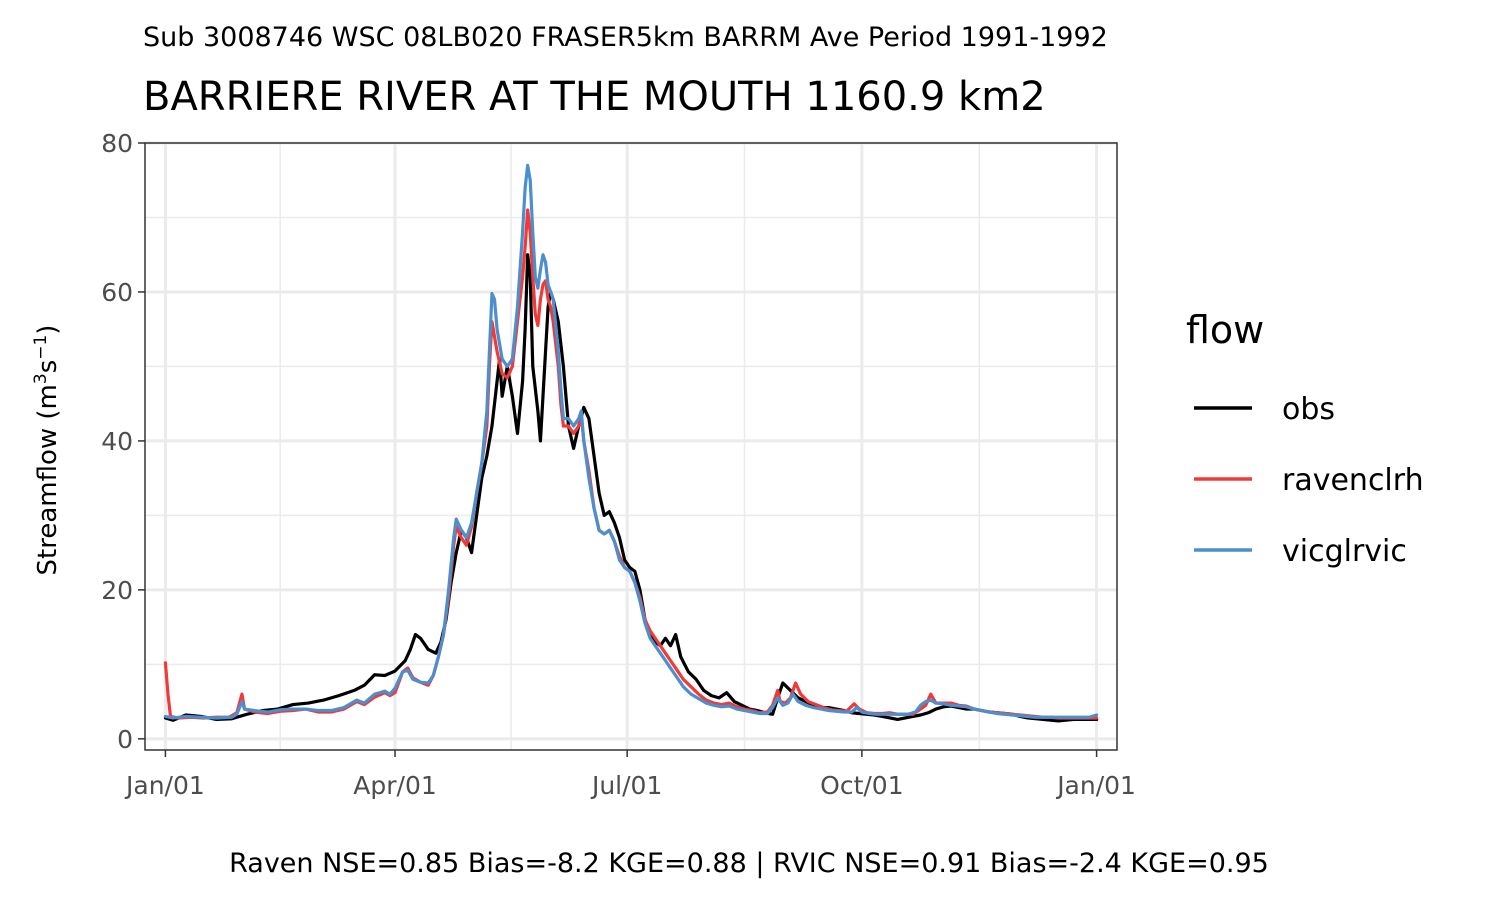 Image resolution: width=1500 pixels, height=900 pixels. What do you see at coordinates (48, 367) in the screenshot?
I see `y-axis-title-mid: s` at bounding box center [48, 367].